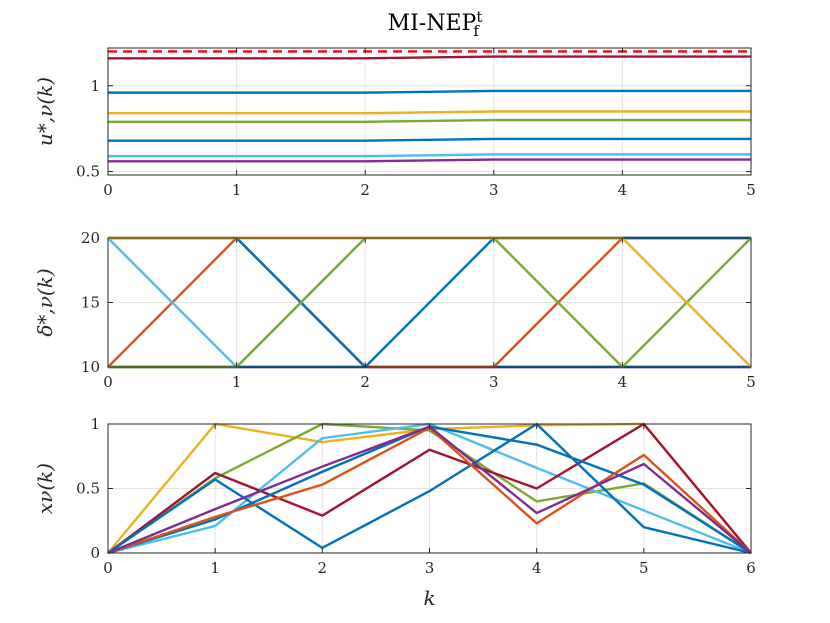  What do you see at coordinates (751, 568) in the screenshot?
I see `x-tick-label: 6` at bounding box center [751, 568].